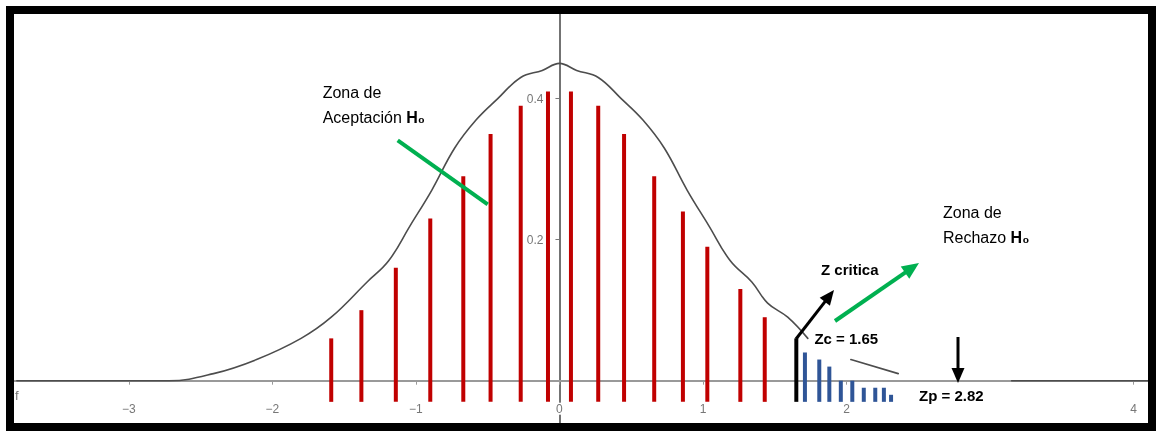 This screenshot has height=432, width=1156. I want to click on x-tick-label: 1, so click(703, 408).